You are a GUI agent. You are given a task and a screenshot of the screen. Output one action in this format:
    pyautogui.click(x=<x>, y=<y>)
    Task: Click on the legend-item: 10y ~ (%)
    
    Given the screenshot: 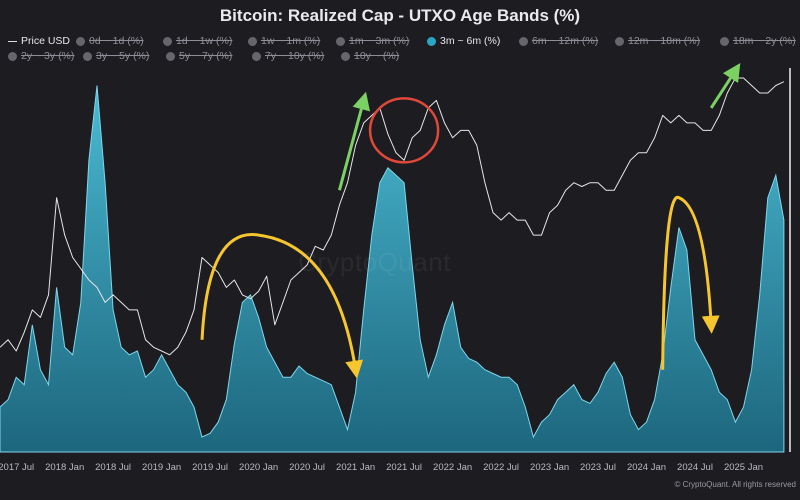 What is the action you would take?
    pyautogui.click(x=370, y=56)
    